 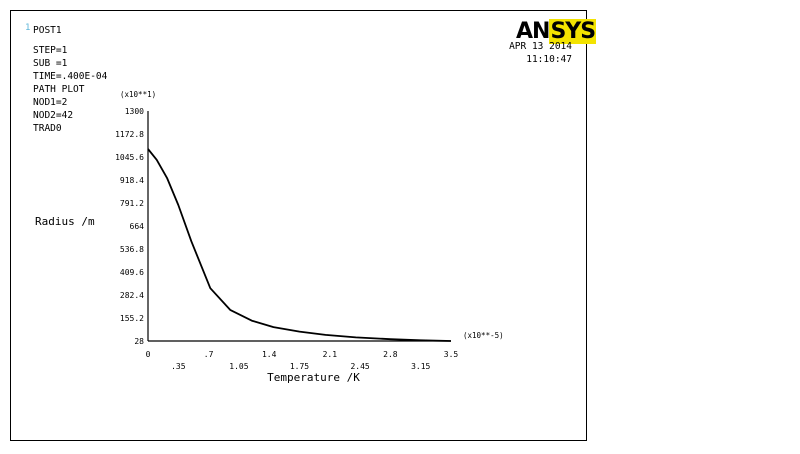 What do you see at coordinates (451, 354) in the screenshot?
I see `x-tick-label: 3.5` at bounding box center [451, 354].